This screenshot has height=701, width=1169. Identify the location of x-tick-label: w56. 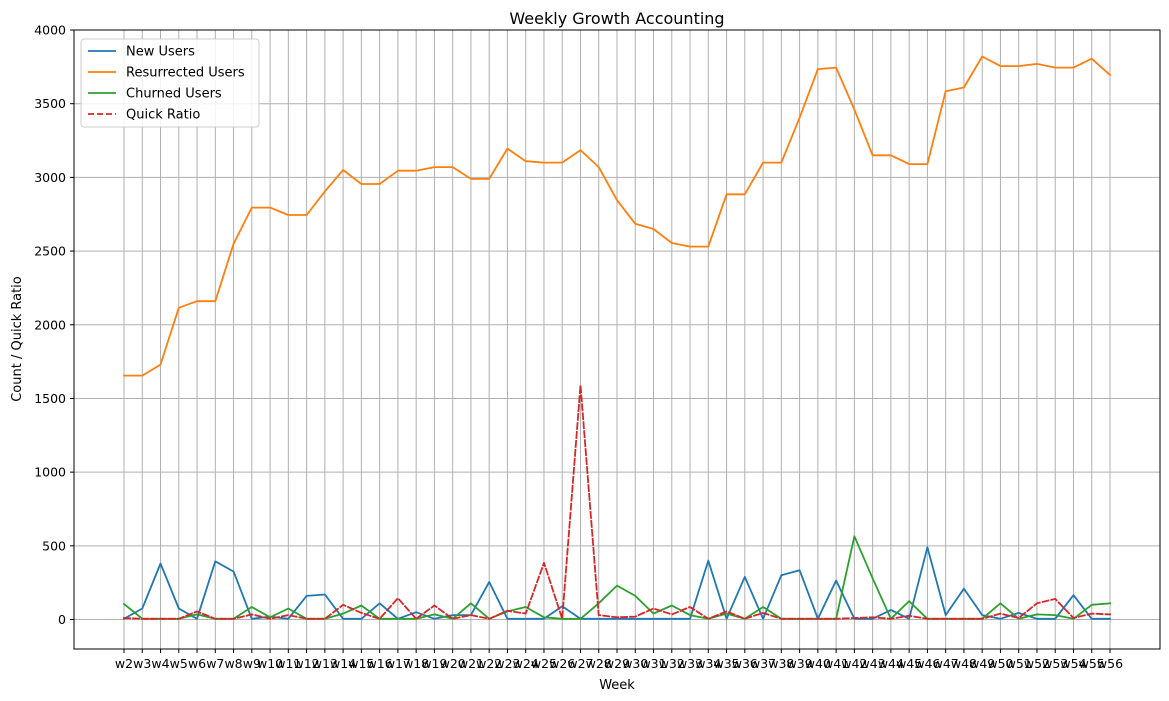
(1110, 663).